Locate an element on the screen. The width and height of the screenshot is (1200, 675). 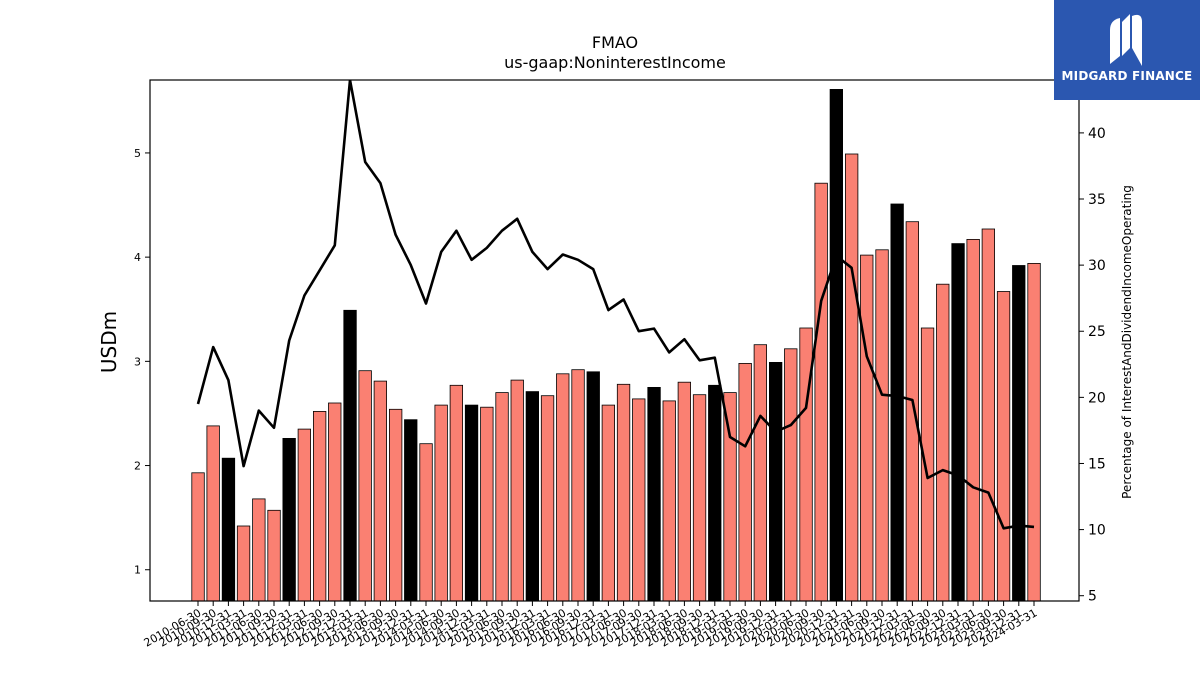
y2-tick-label: 25 is located at coordinates (1097, 332).